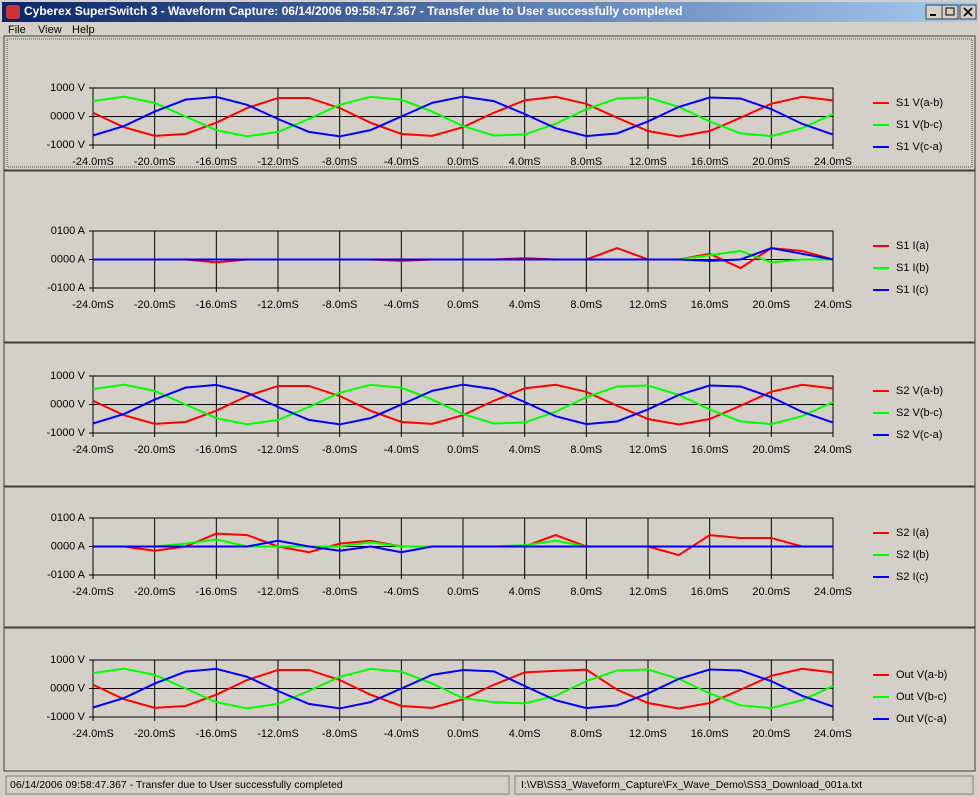 This screenshot has height=797, width=979. I want to click on legend-label: S2 V(a-b), so click(919, 391).